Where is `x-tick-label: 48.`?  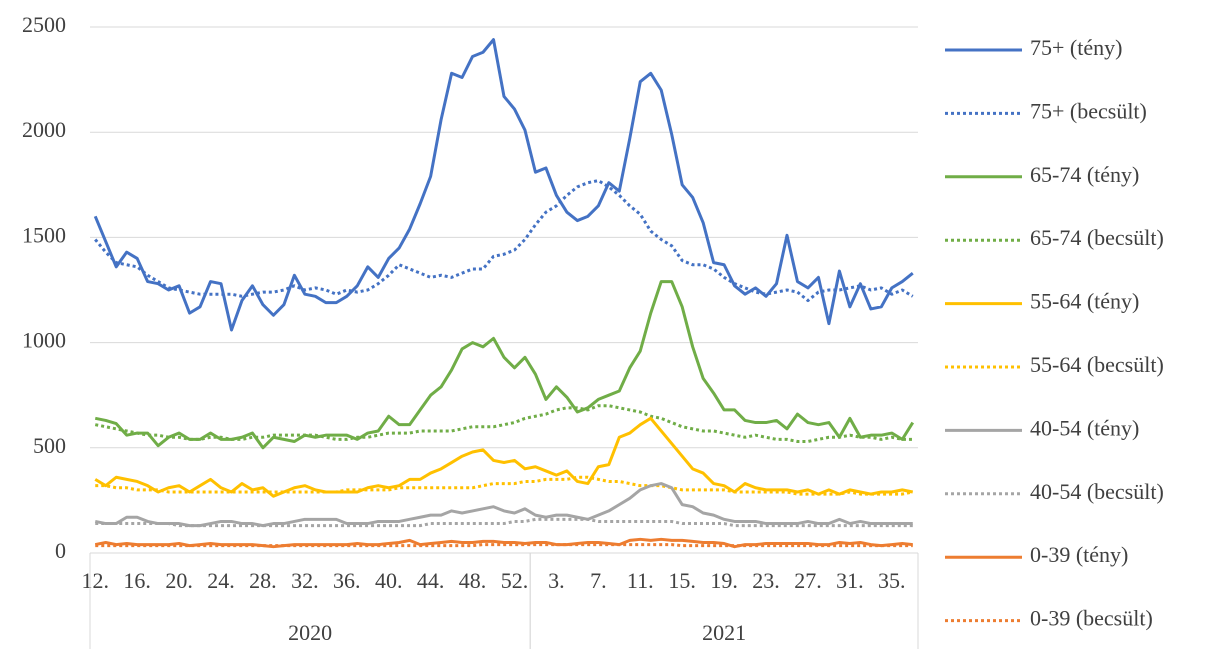
x-tick-label: 48. is located at coordinates (473, 580).